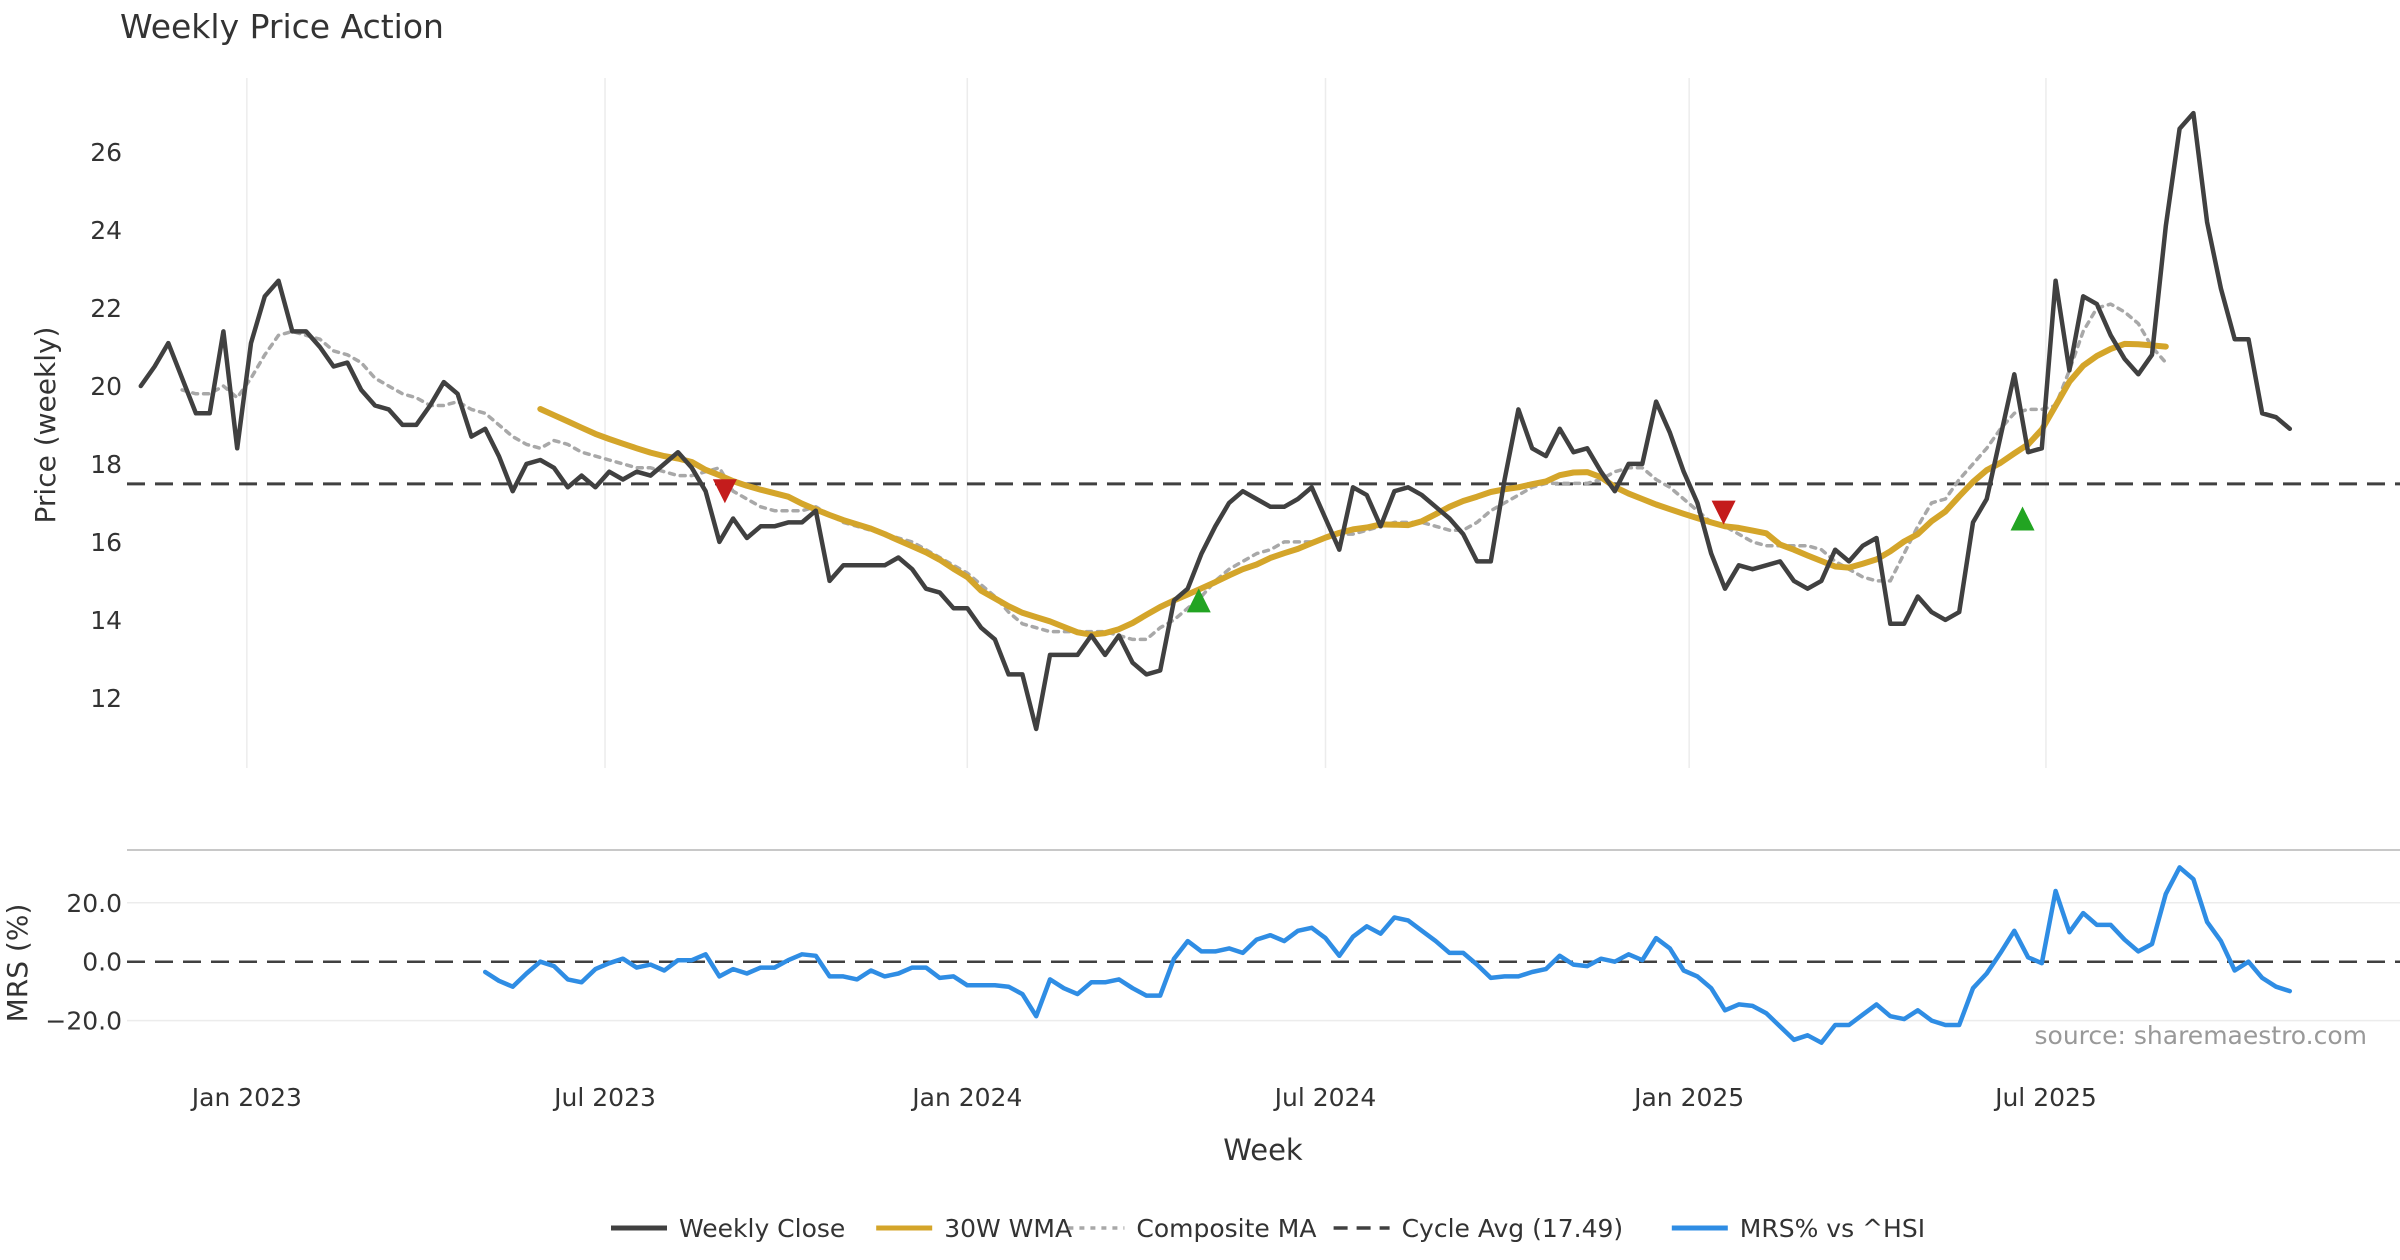 The width and height of the screenshot is (2400, 1260). What do you see at coordinates (604, 1097) in the screenshot?
I see `x-tick-label: Jul 2023` at bounding box center [604, 1097].